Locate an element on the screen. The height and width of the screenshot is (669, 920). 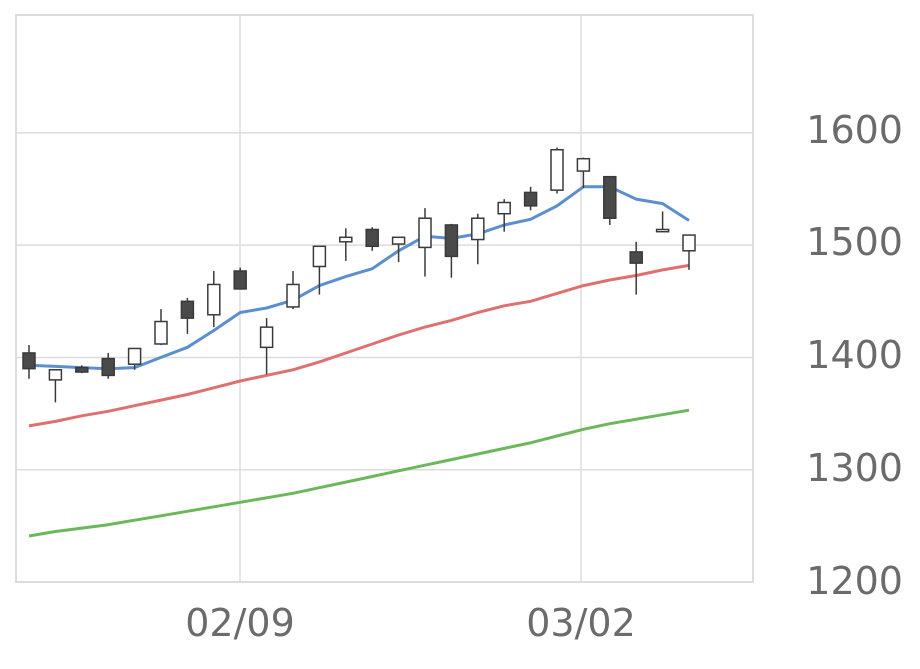
x-tick-label: 03/02 is located at coordinates (581, 623).